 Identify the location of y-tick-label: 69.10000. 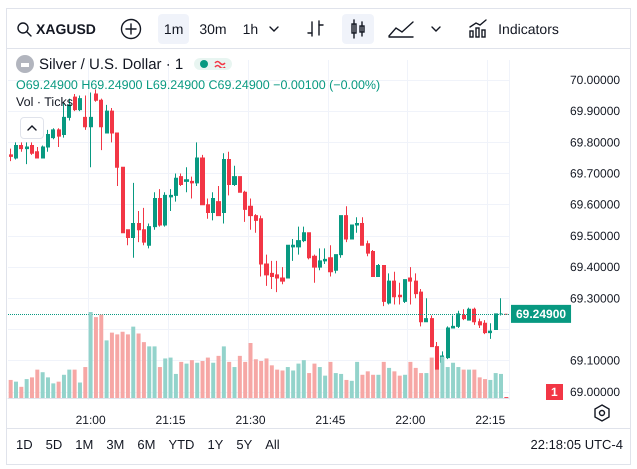
(595, 361).